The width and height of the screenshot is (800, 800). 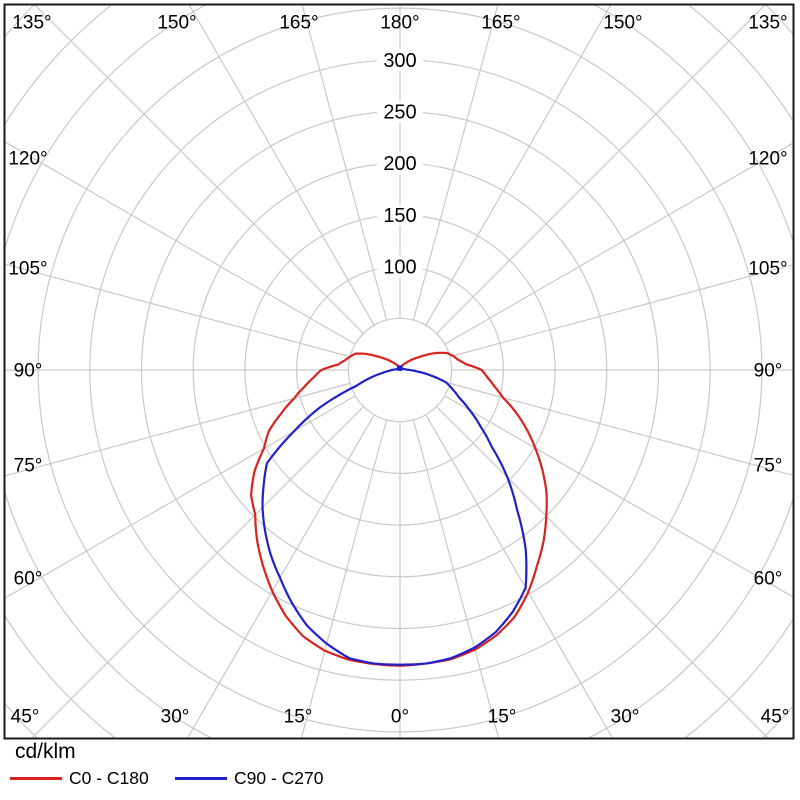 What do you see at coordinates (394, 516) in the screenshot?
I see `curve-c90-c270` at bounding box center [394, 516].